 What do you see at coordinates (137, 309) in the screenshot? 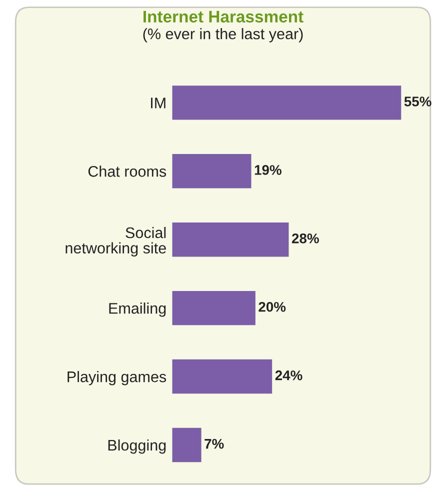
I see `y-tick-label: Emailing` at bounding box center [137, 309].